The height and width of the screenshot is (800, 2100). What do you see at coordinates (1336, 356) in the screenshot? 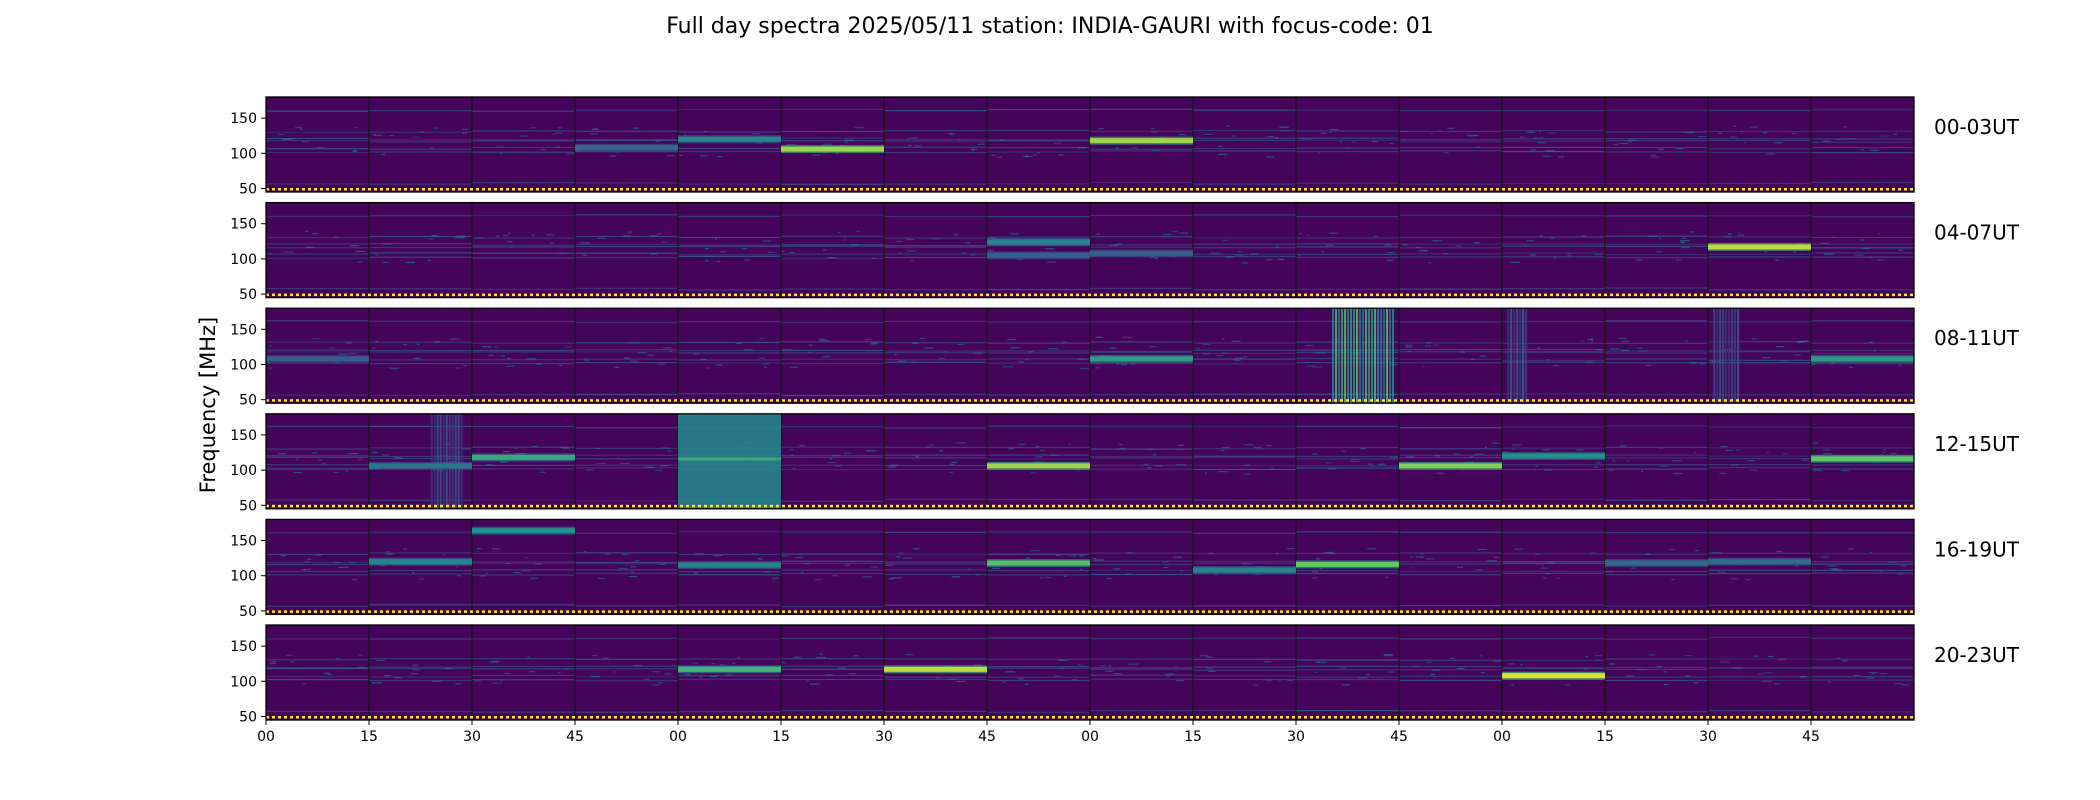
I see `burst-streak` at bounding box center [1336, 356].